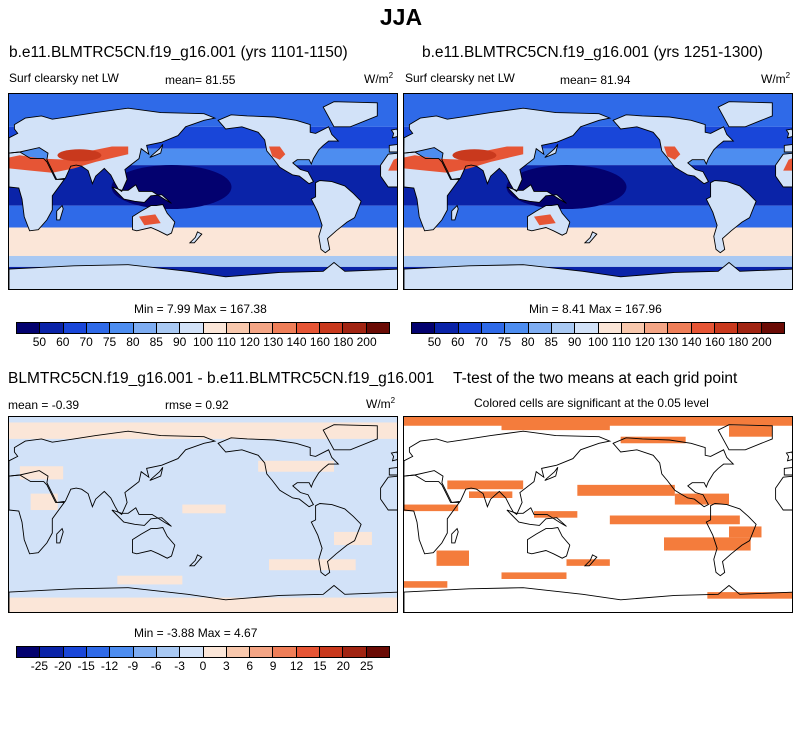 The image size is (802, 733). Describe the element at coordinates (460, 78) in the screenshot. I see `panel2-variable: Surf clearsky net LW` at that location.